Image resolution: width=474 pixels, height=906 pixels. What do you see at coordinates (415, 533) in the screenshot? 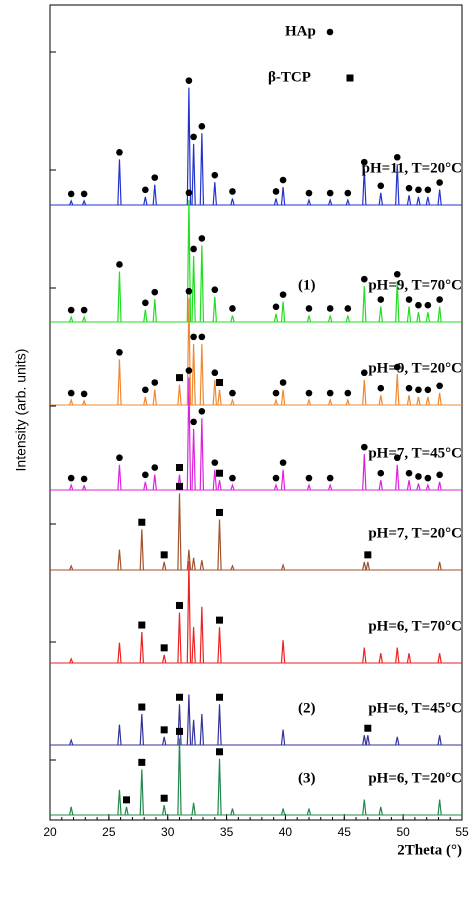
I see `series-label: pH=7, T=20°C` at bounding box center [415, 533].